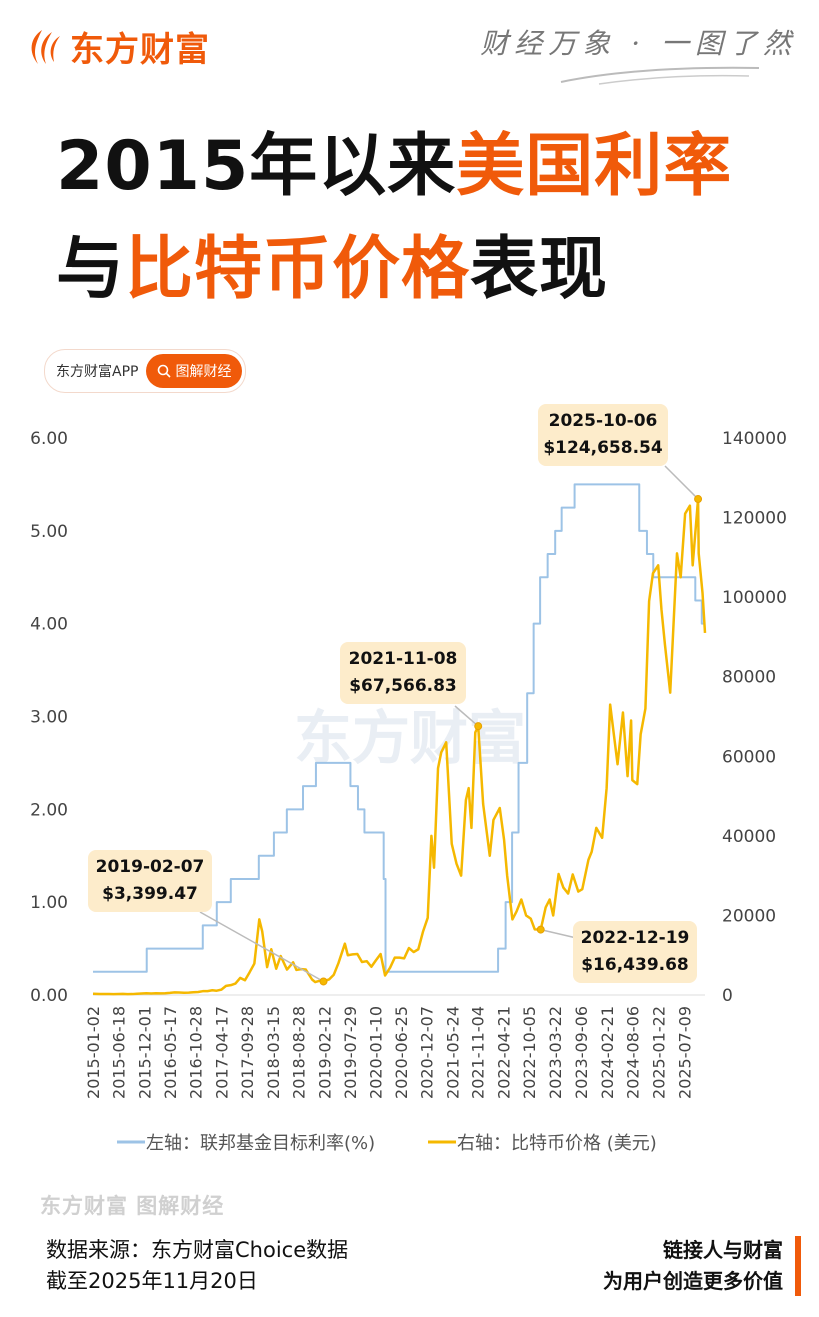 Image resolution: width=819 pixels, height=1317 pixels. Describe the element at coordinates (150, 881) in the screenshot. I see `price-callout: 2019-02-07 $3,399.47` at that location.